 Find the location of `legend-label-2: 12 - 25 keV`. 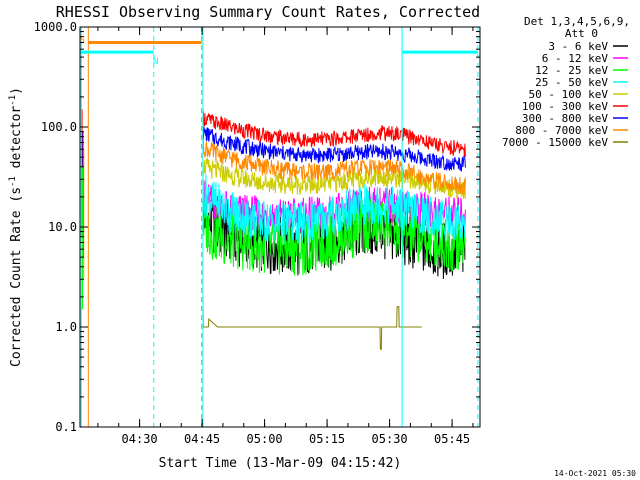

legend-label-2: 12 - 25 keV is located at coordinates (571, 70).